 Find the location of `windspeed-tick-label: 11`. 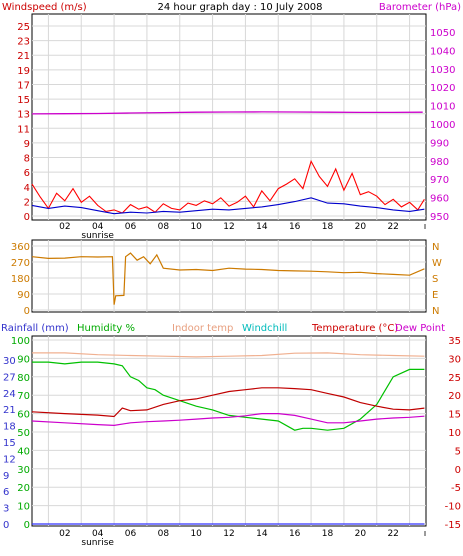

windspeed-tick-label: 11 is located at coordinates (23, 129).